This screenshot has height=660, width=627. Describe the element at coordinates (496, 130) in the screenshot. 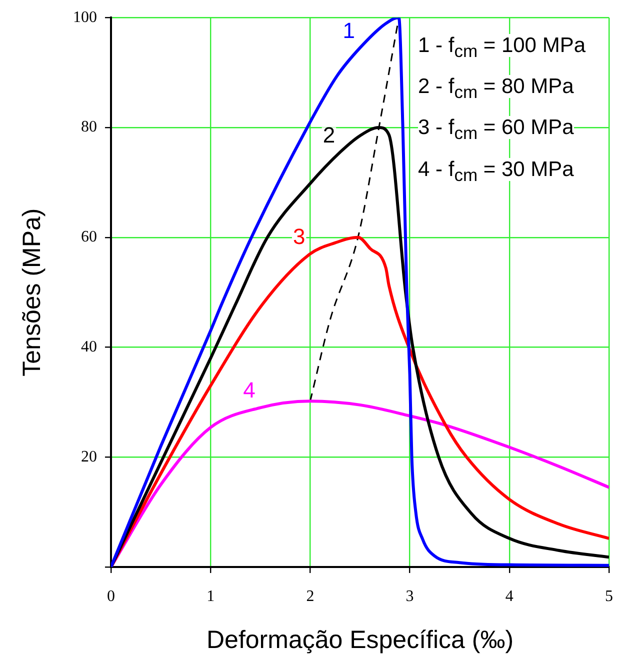

I see `annotation: 3 - f$_{cm}$ = 60 MPa` at that location.